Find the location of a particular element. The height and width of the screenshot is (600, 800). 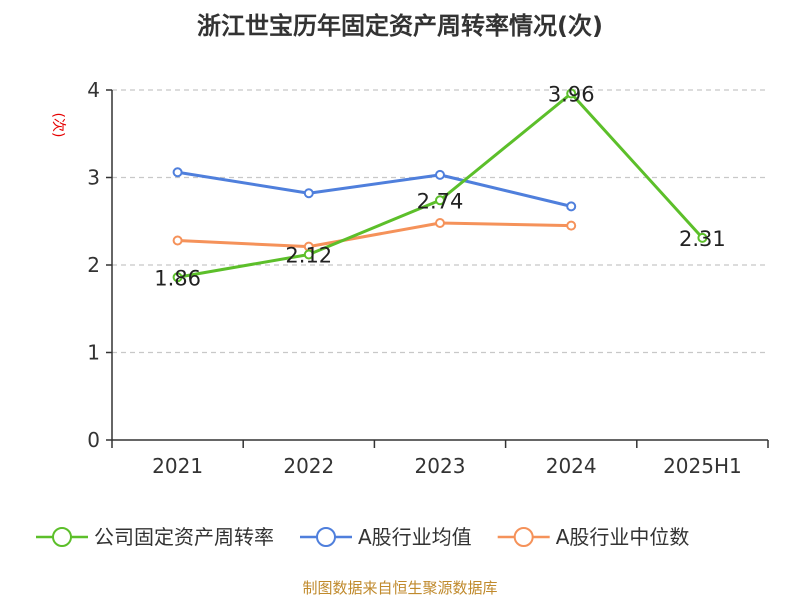

y-tick-label-3: 3 is located at coordinates (93, 178).